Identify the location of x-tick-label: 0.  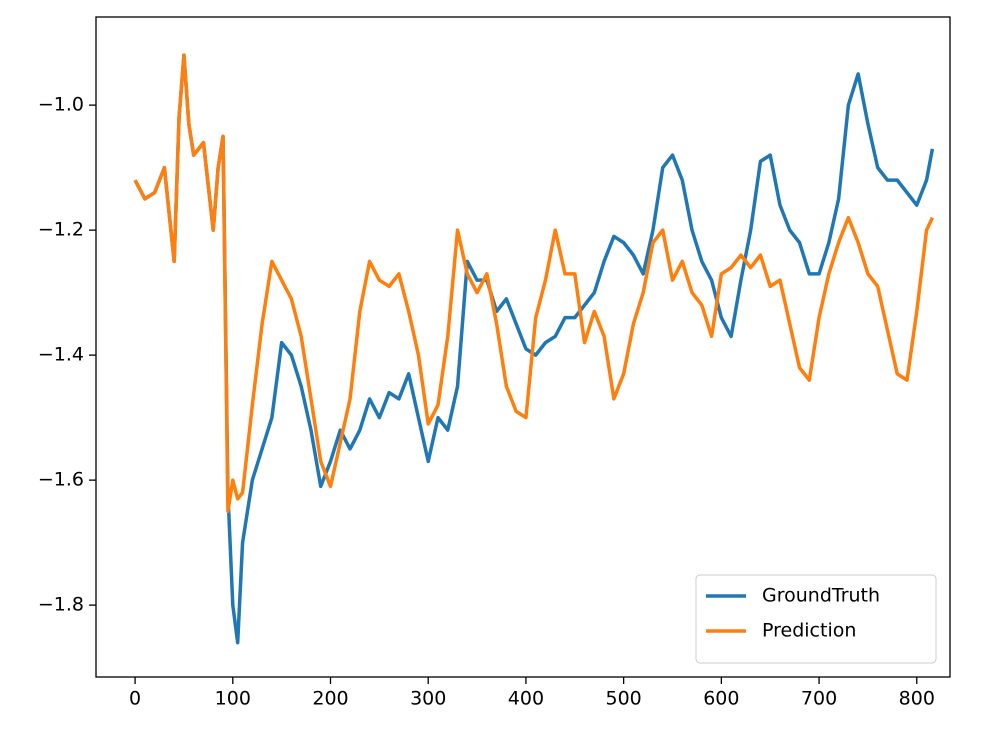
(135, 699).